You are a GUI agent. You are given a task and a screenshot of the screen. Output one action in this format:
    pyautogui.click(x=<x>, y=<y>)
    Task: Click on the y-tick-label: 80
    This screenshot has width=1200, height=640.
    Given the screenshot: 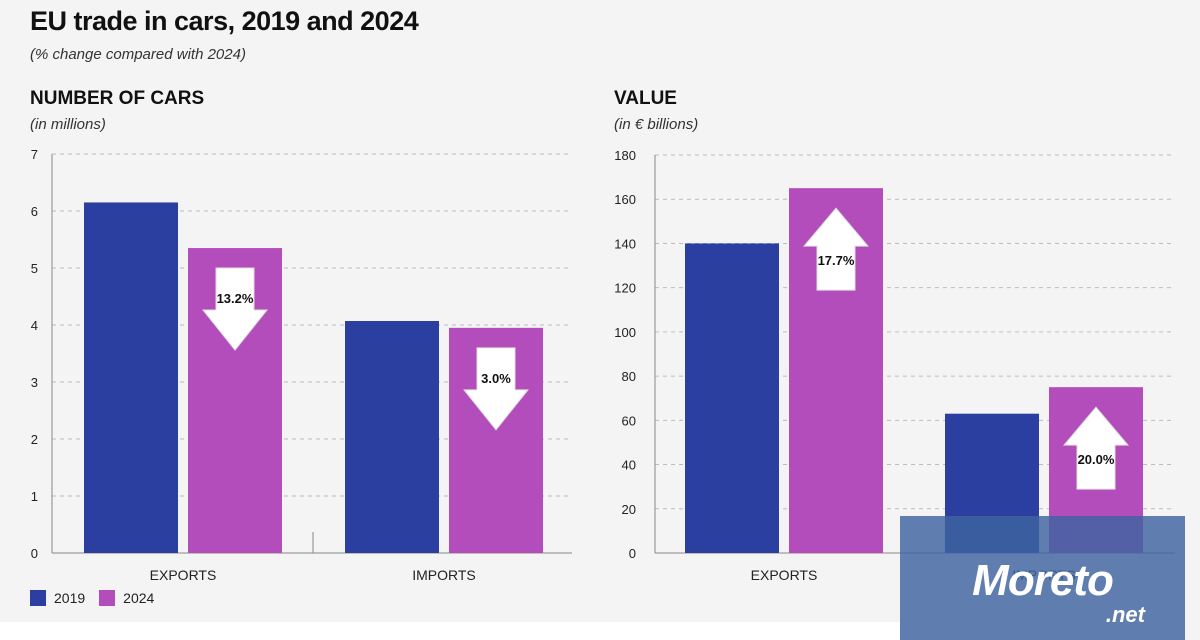 What is the action you would take?
    pyautogui.click(x=629, y=376)
    